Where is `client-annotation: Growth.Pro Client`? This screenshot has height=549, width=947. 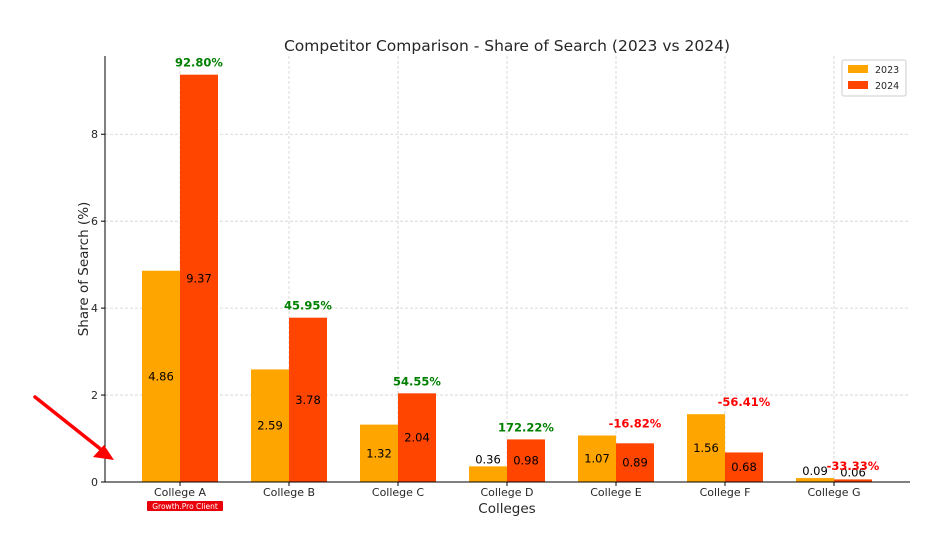 client-annotation: Growth.Pro Client is located at coordinates (128, 453).